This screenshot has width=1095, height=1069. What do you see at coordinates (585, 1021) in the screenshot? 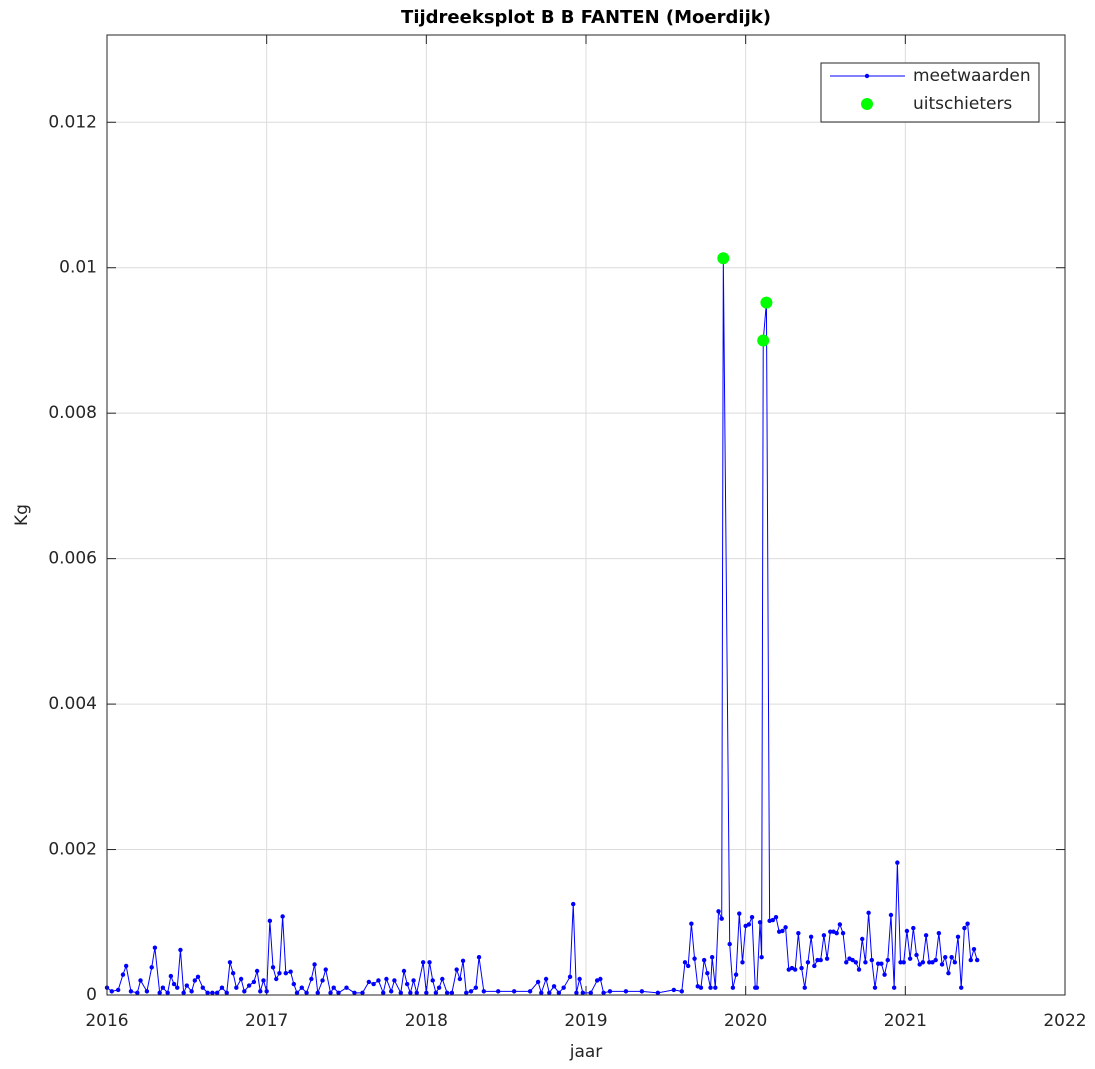
I see `x-tick-label: 2019` at bounding box center [585, 1021].